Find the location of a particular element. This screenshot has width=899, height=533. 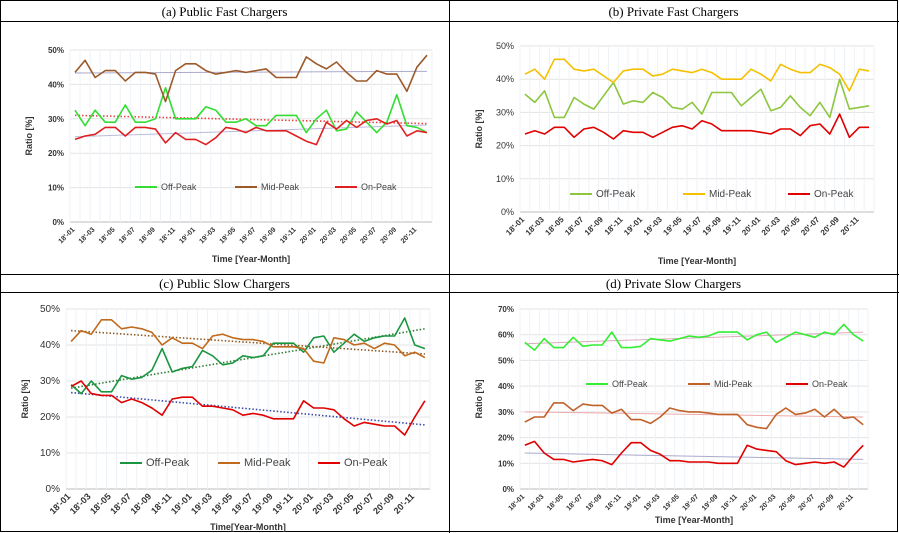

chart-d-xtick-label: 18'-05 is located at coordinates (555, 502).